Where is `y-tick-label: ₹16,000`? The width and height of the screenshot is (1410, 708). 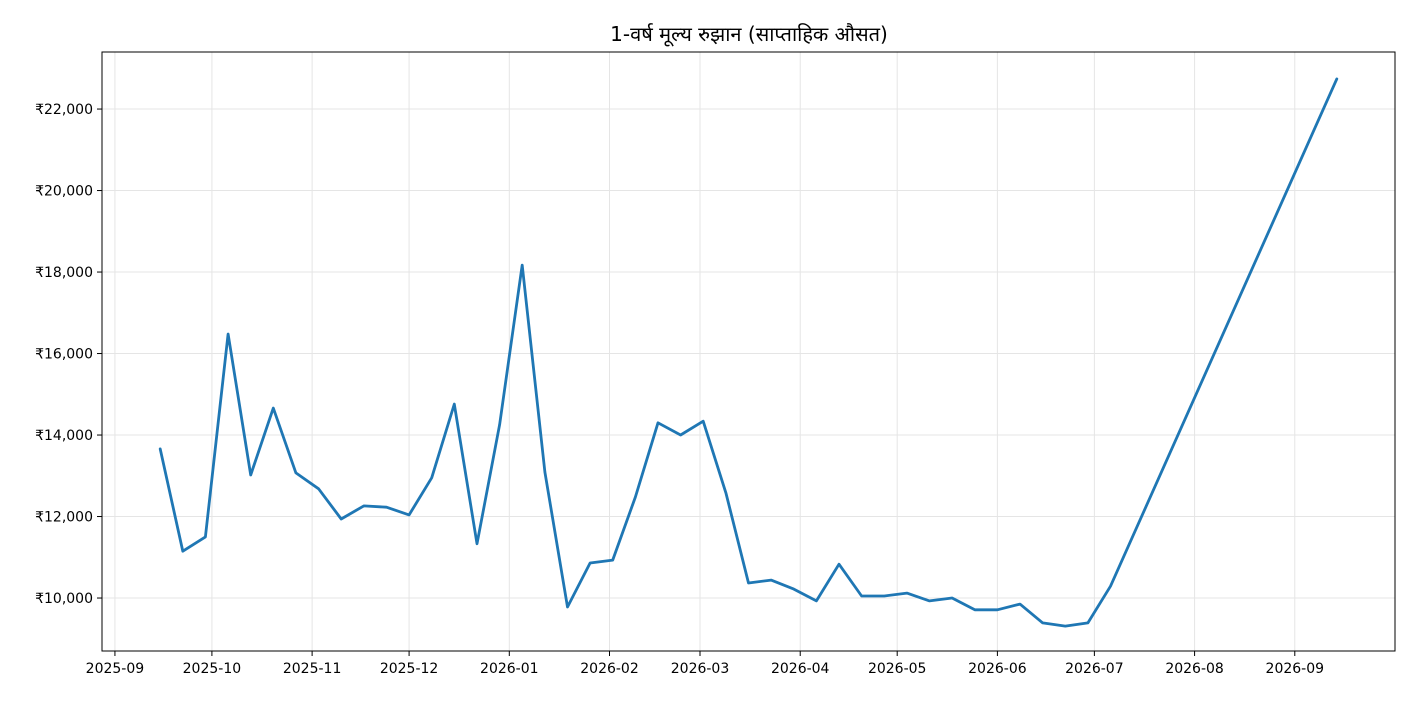
y-tick-label: ₹16,000 is located at coordinates (64, 355).